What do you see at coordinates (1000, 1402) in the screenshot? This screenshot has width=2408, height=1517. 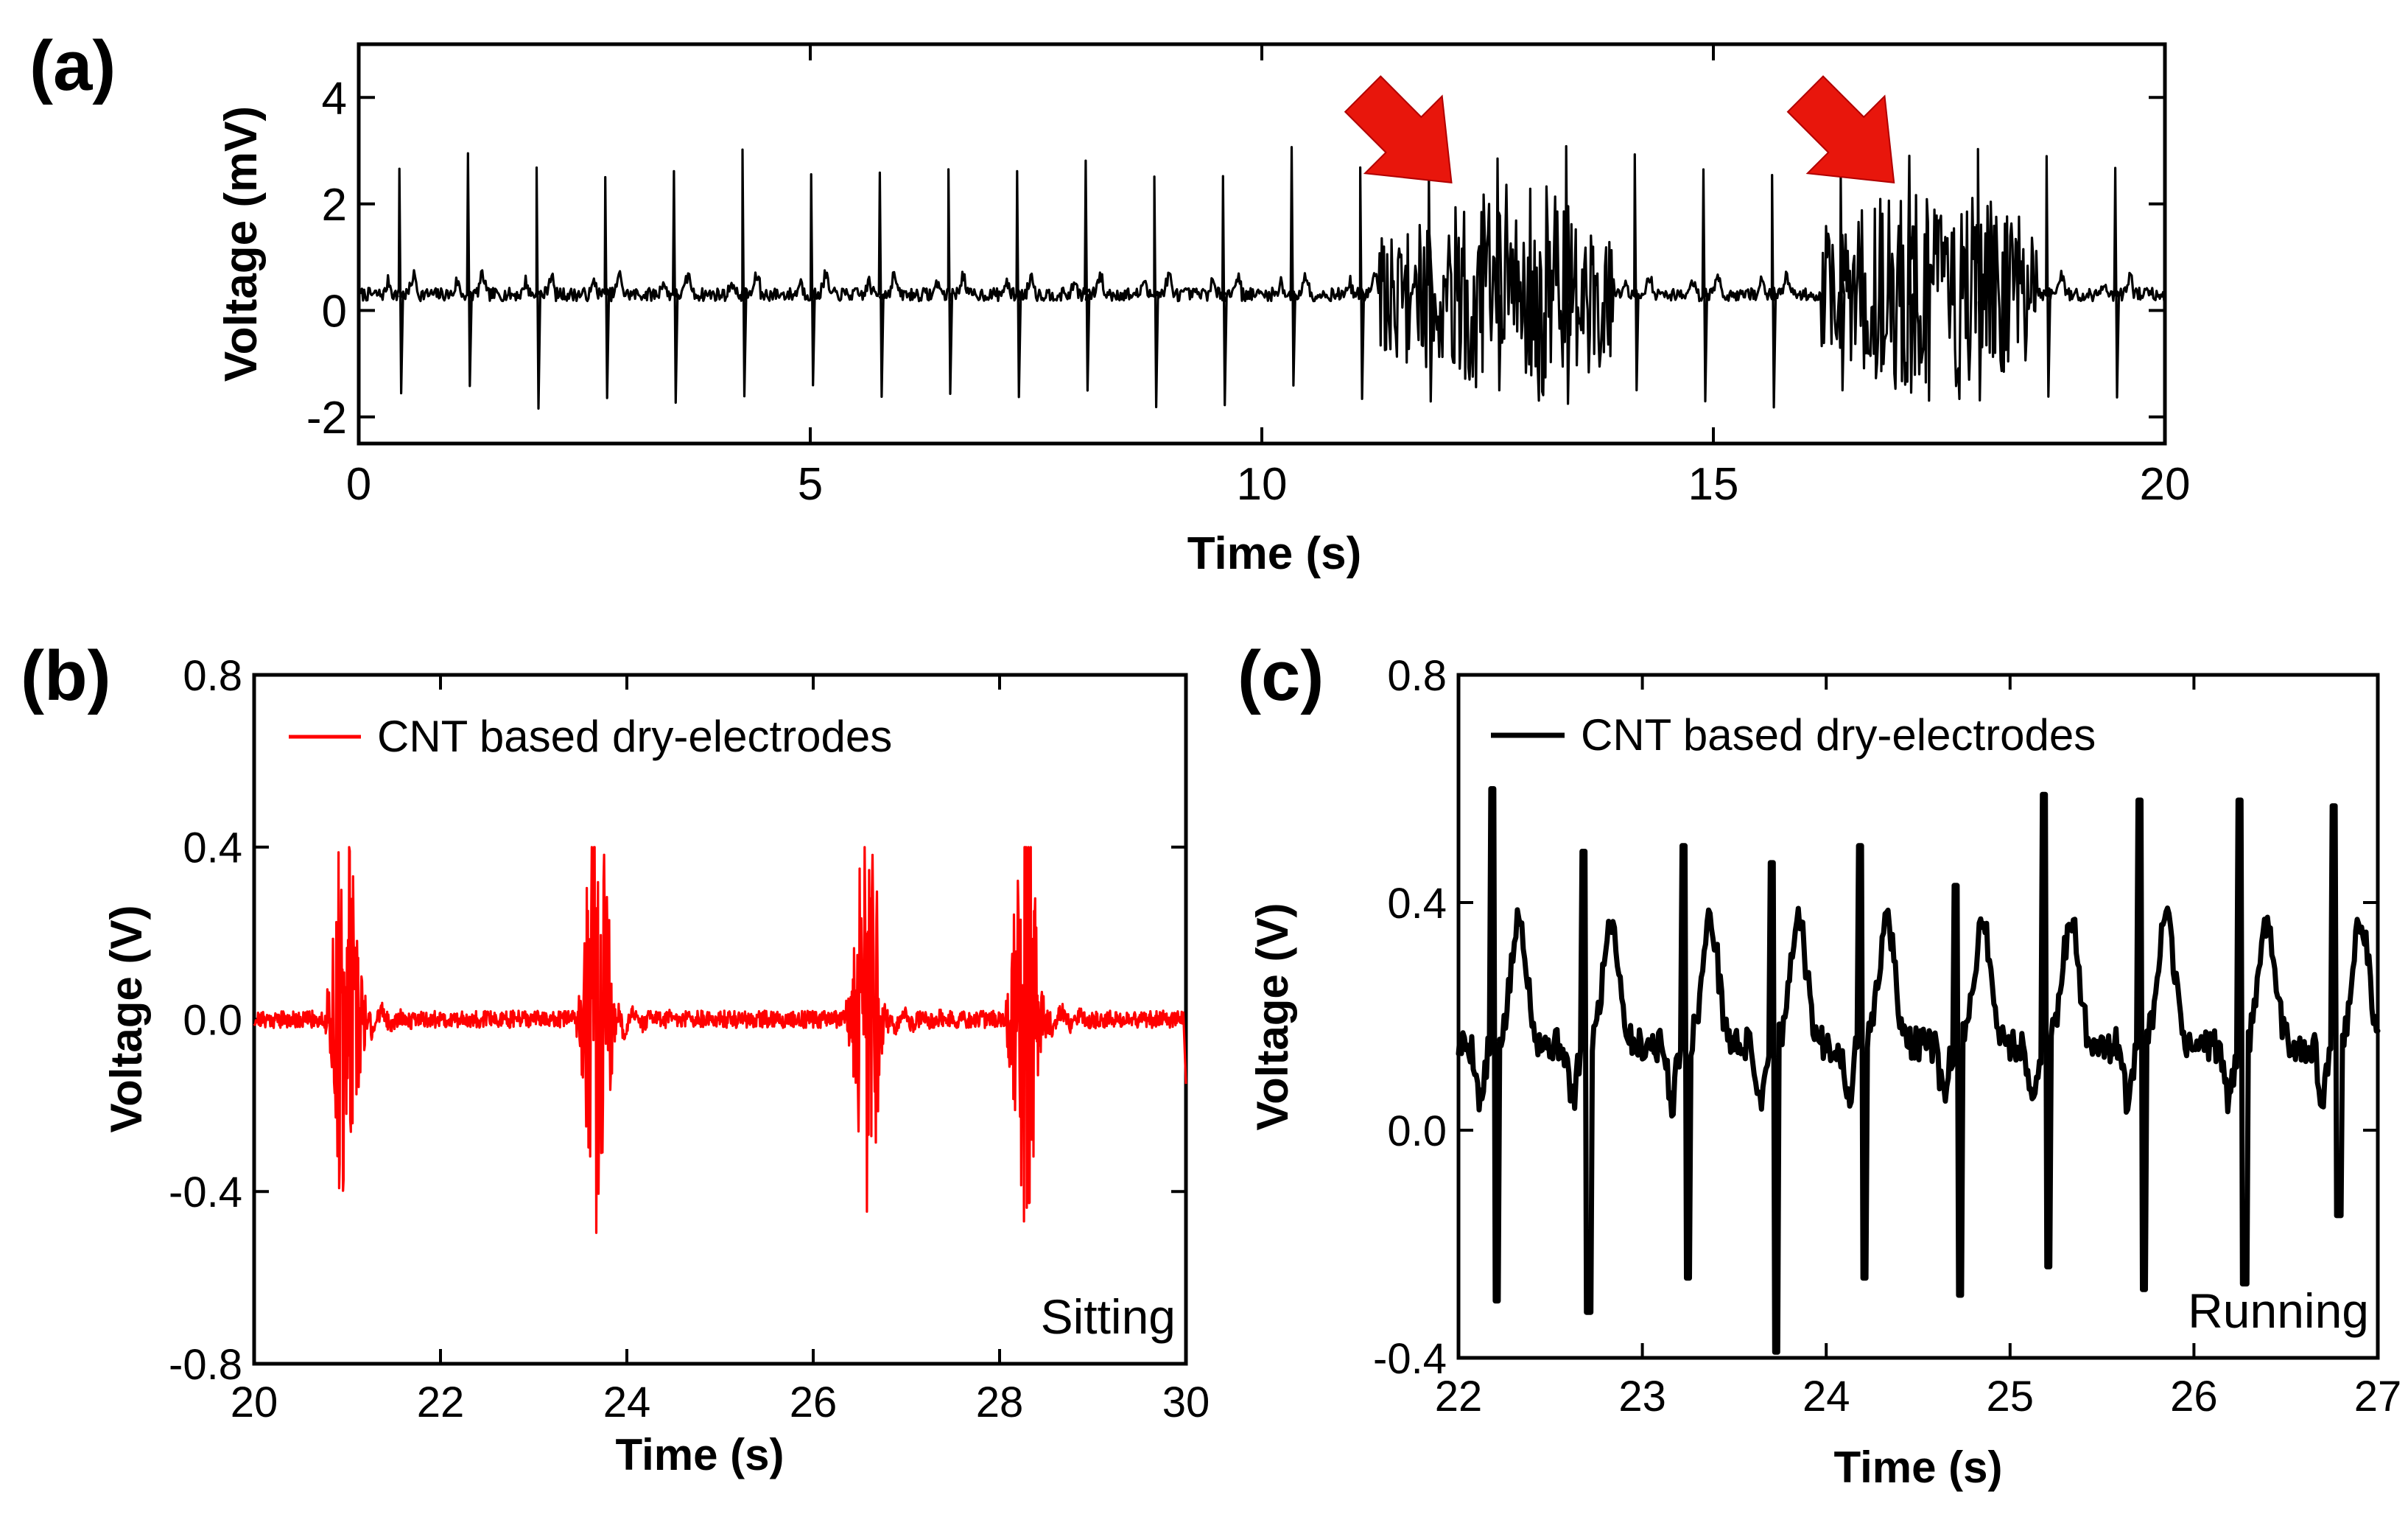 I see `chart-b-xtick-label: 28` at bounding box center [1000, 1402].